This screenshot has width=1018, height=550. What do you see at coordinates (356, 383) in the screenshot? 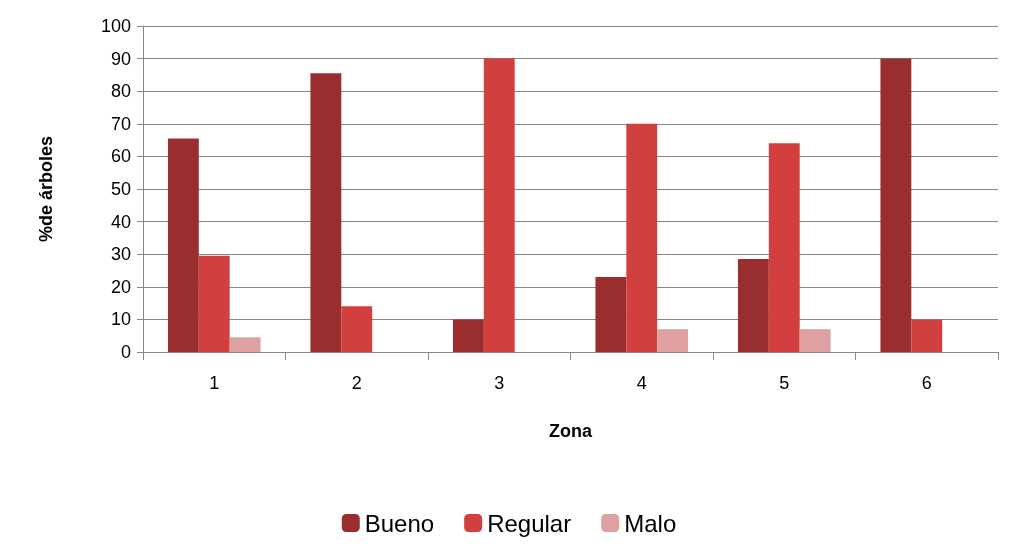
I see `x-tick-label: 2` at bounding box center [356, 383].